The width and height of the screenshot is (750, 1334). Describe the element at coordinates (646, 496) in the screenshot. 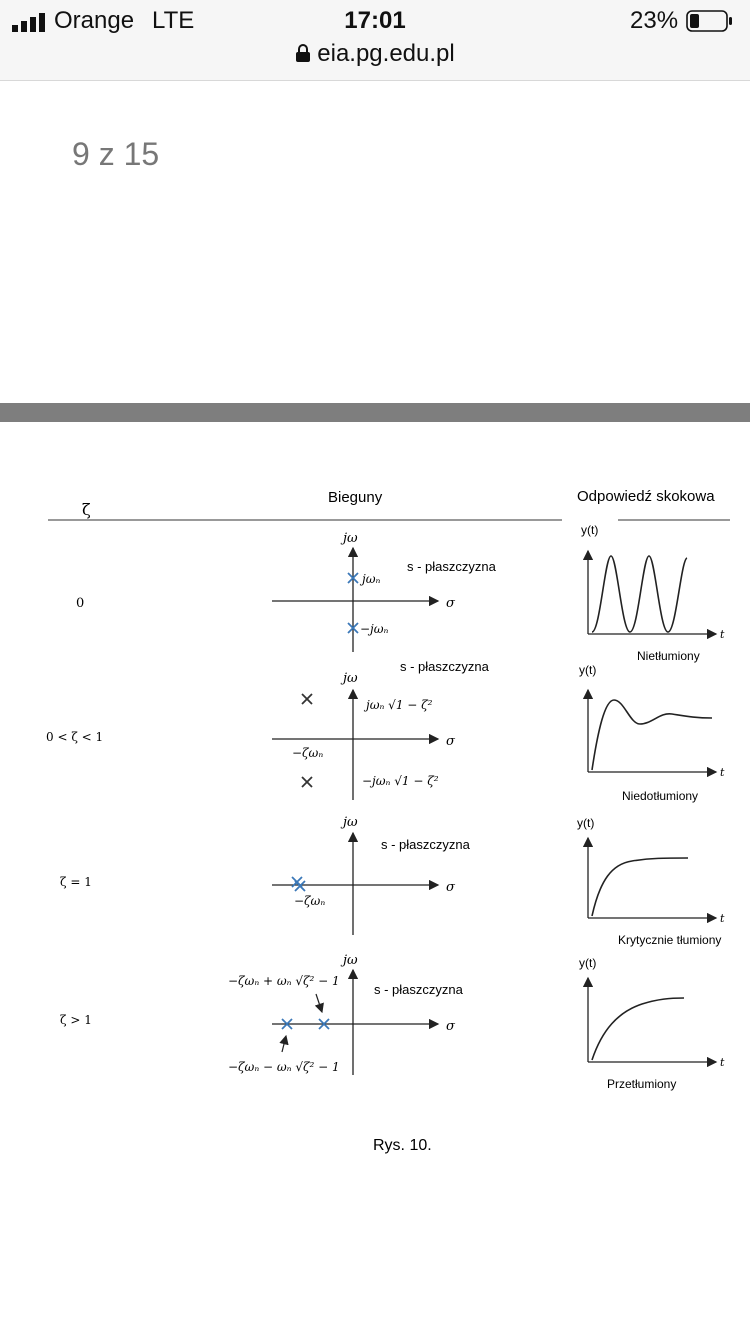

I see `header-step-response: Odpowiedź skokowa` at that location.